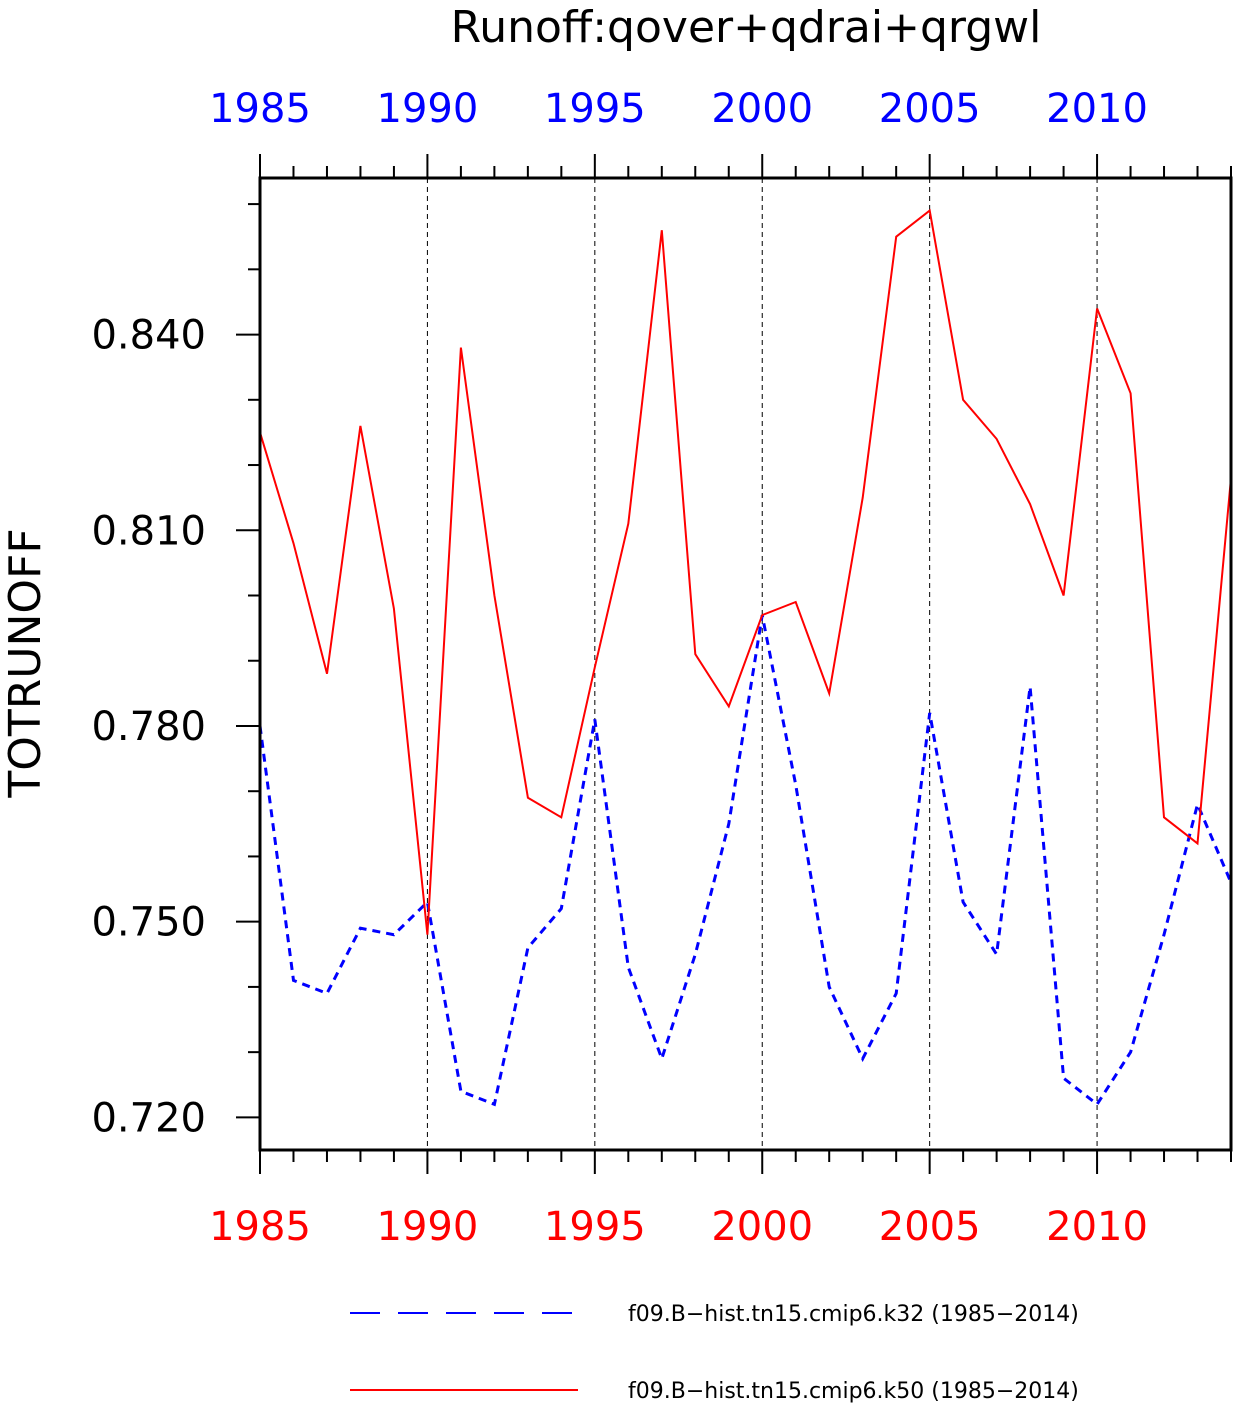 The width and height of the screenshot is (1234, 1407). Describe the element at coordinates (428, 1227) in the screenshot. I see `x-tick-label-bottom: 1990` at that location.